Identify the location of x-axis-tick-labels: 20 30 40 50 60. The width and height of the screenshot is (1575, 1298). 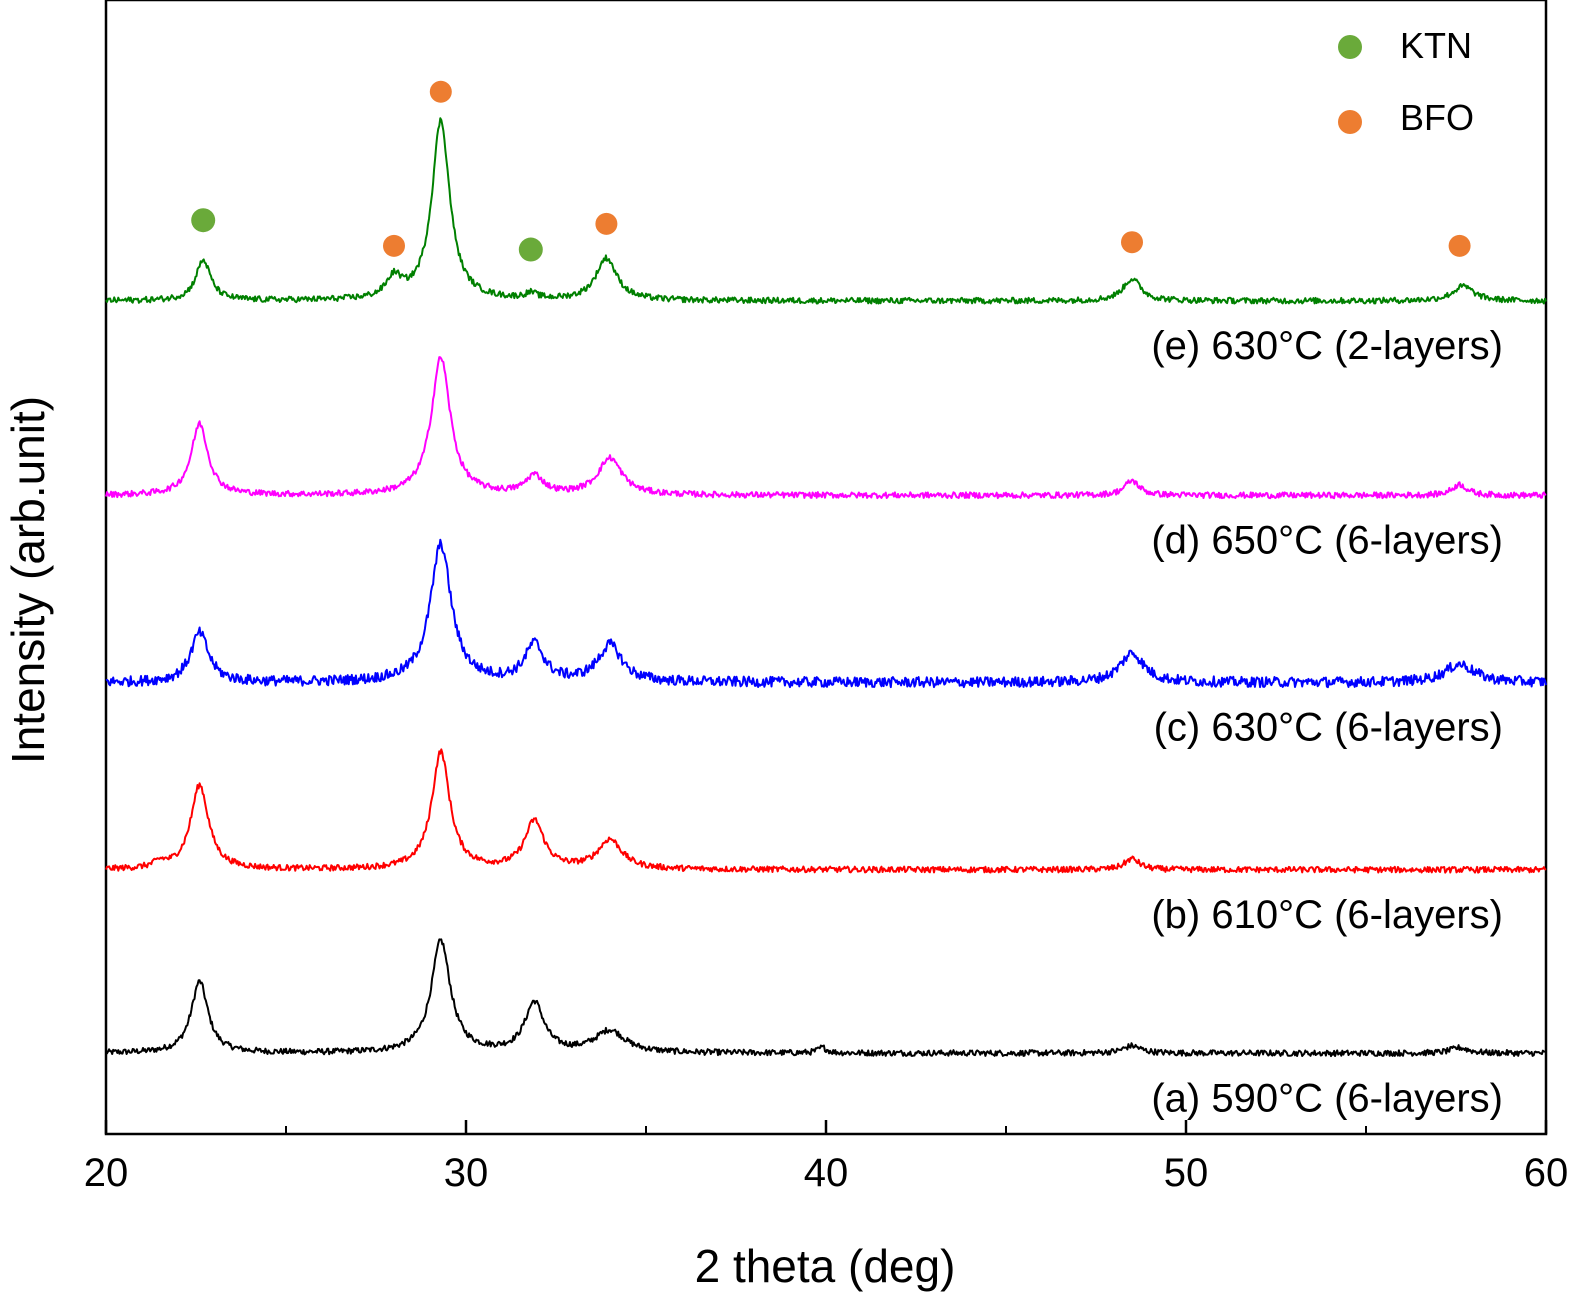
(826, 1173).